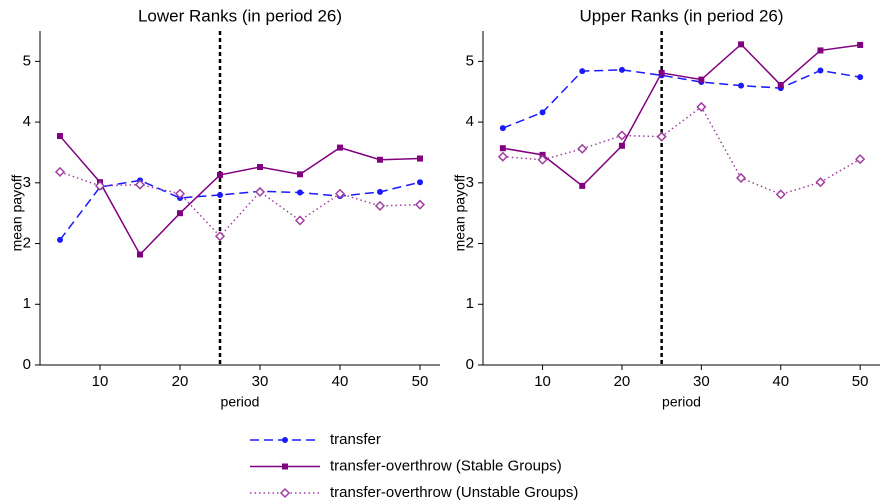 The width and height of the screenshot is (881, 504). What do you see at coordinates (355, 439) in the screenshot?
I see `legend-label: transfer` at bounding box center [355, 439].